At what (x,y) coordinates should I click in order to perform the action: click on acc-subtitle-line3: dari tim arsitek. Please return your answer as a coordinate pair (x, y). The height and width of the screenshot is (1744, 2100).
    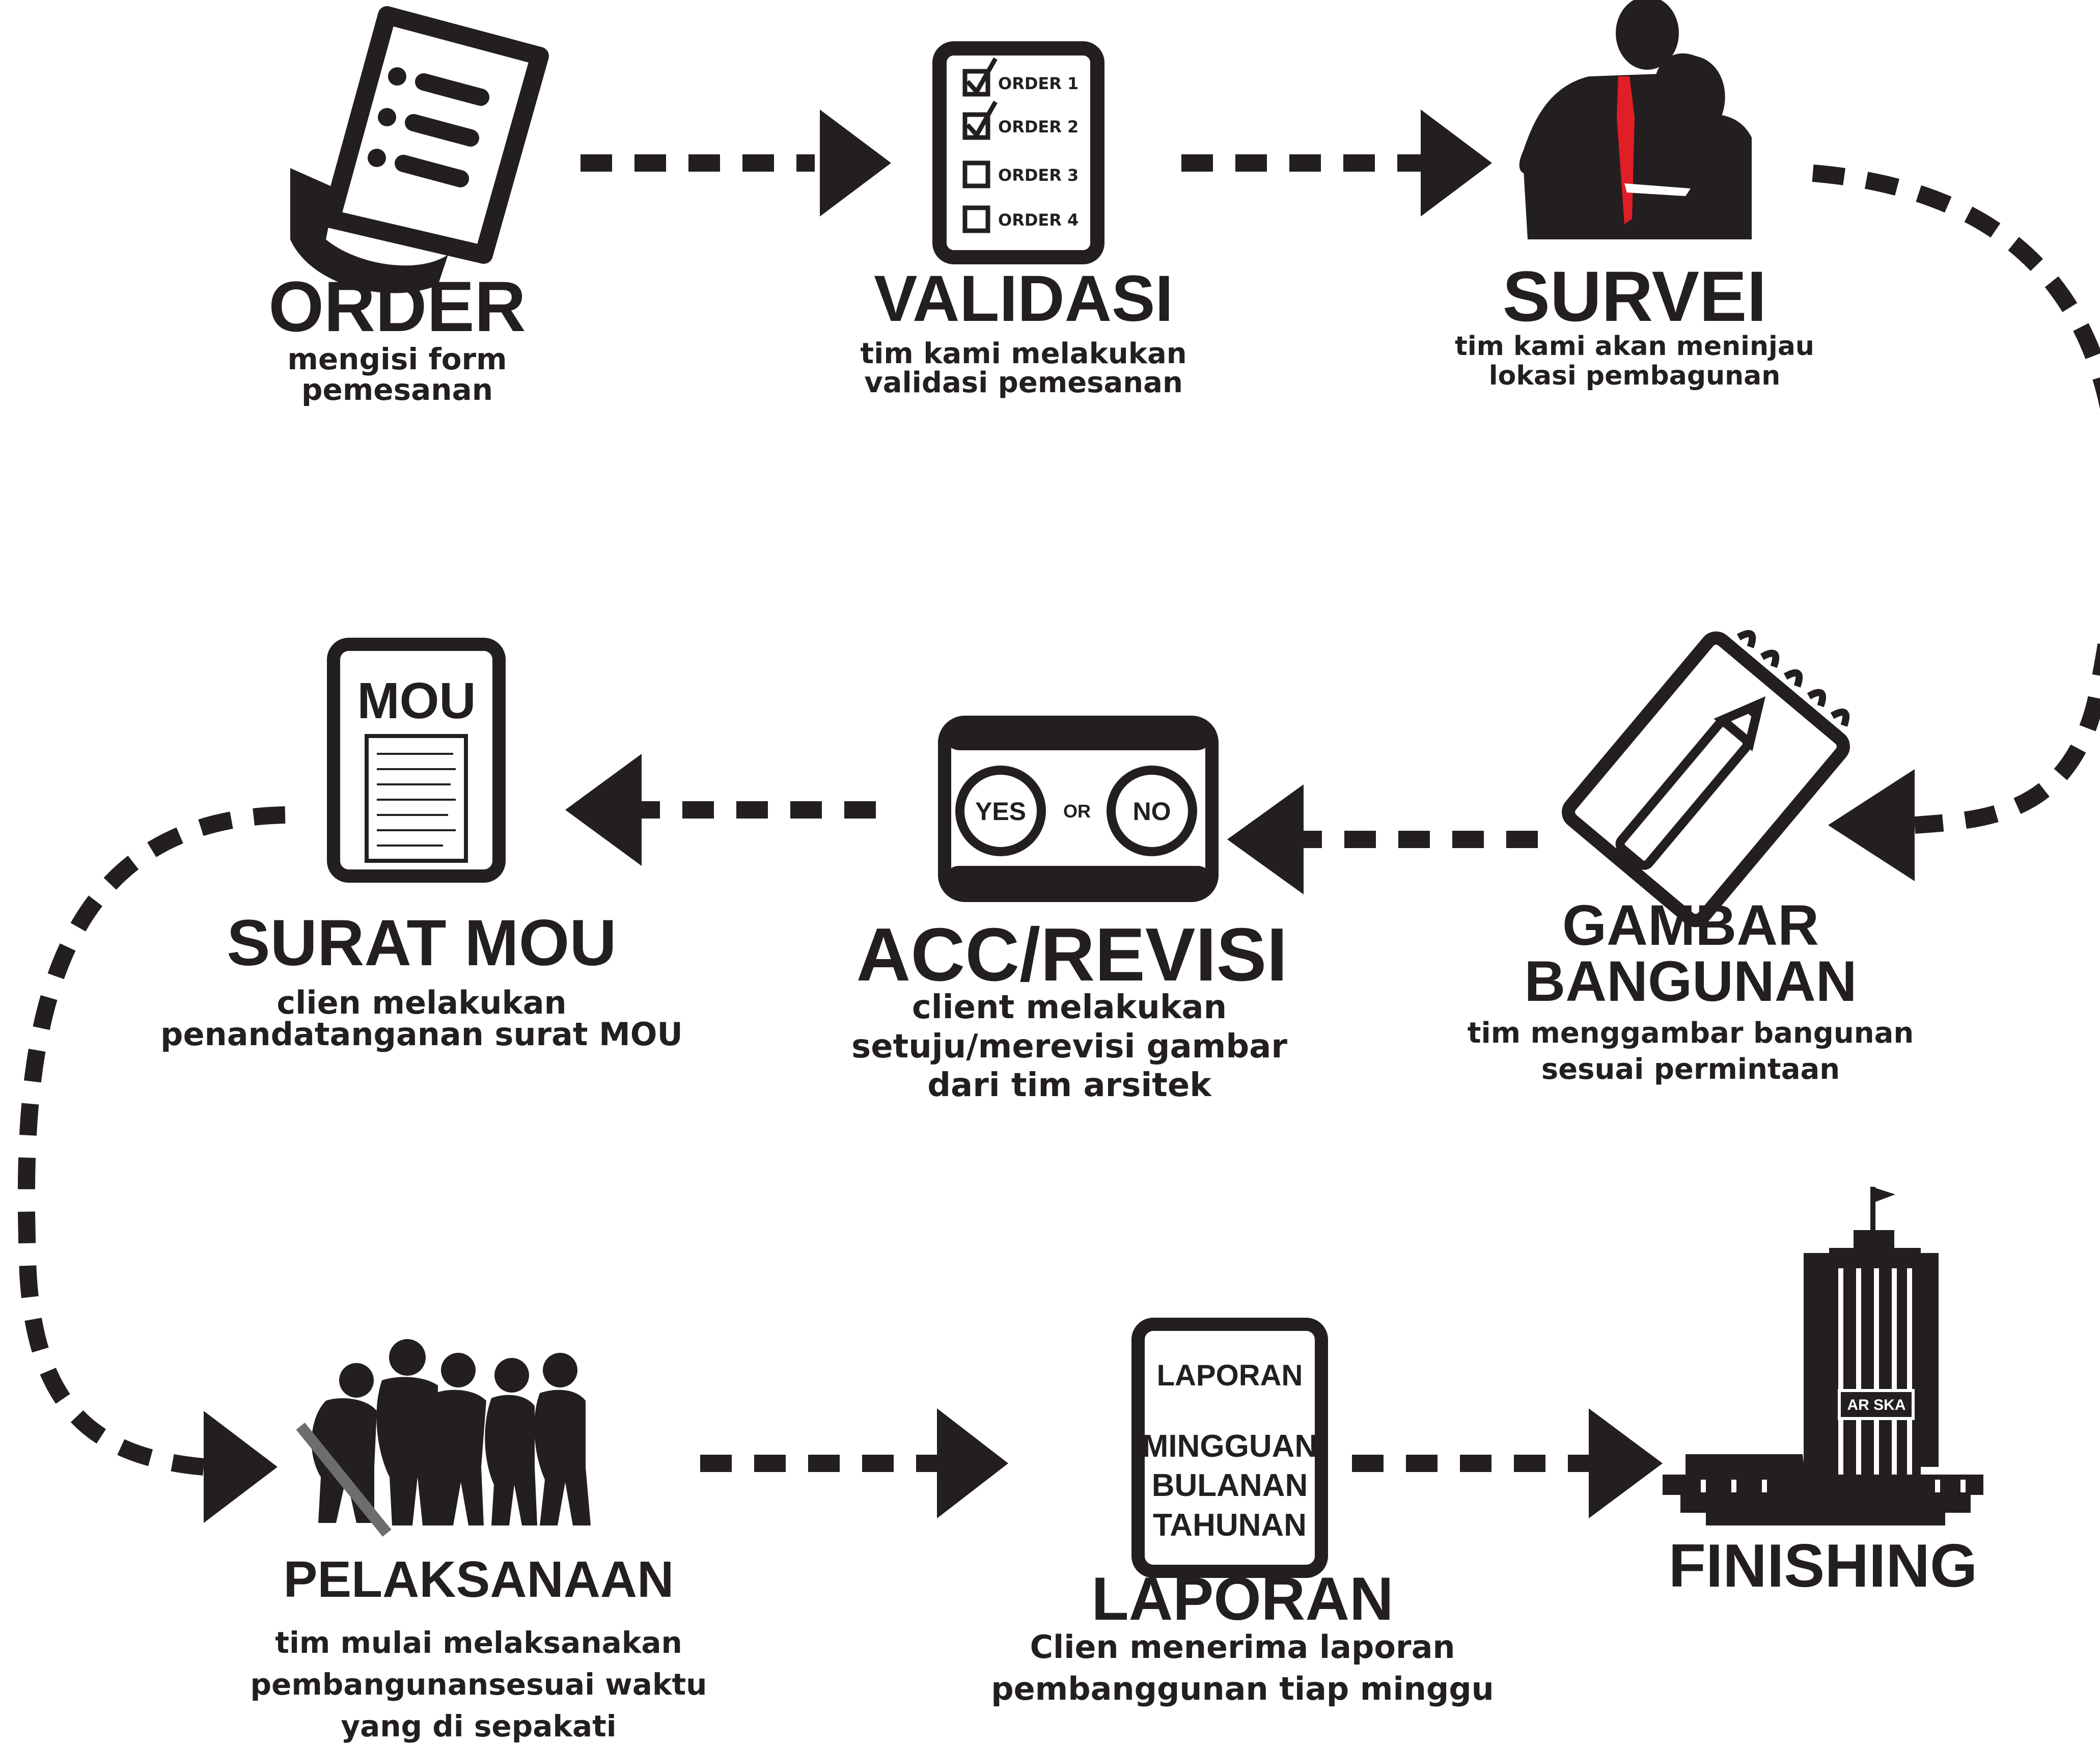
    Looking at the image, I should click on (1069, 1085).